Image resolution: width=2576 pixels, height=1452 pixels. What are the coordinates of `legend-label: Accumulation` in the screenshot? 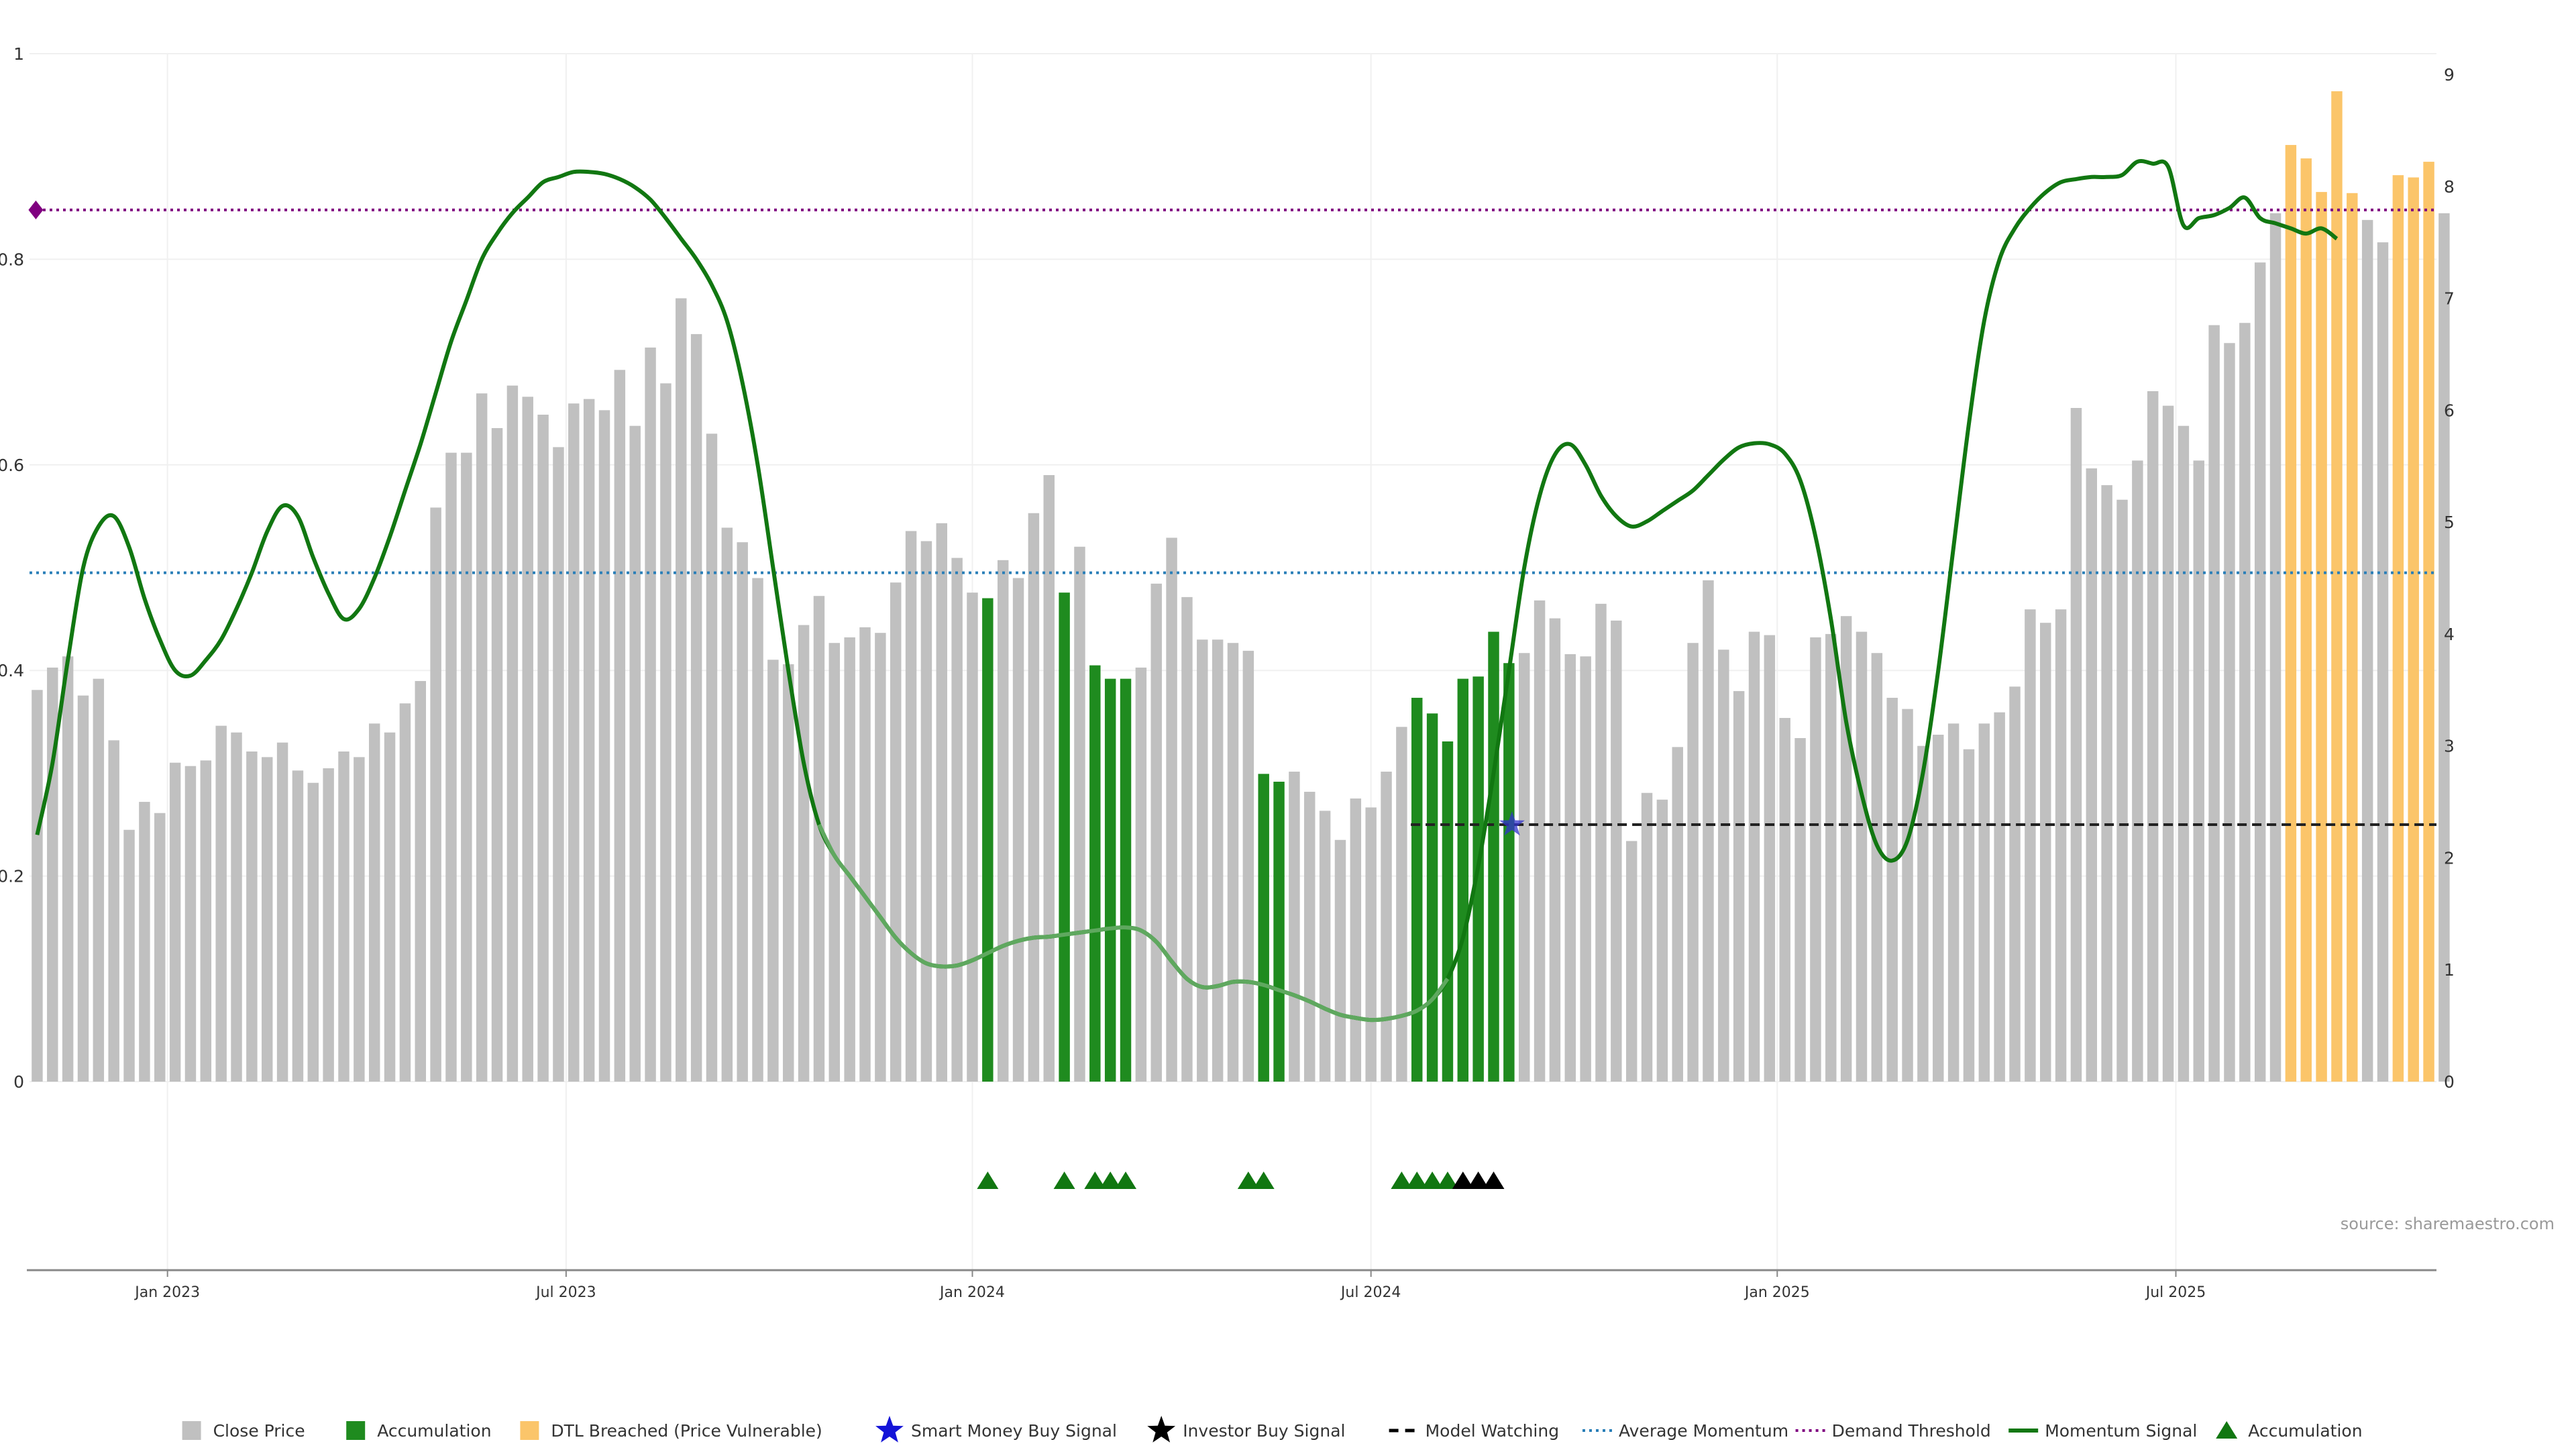 It's located at (434, 1431).